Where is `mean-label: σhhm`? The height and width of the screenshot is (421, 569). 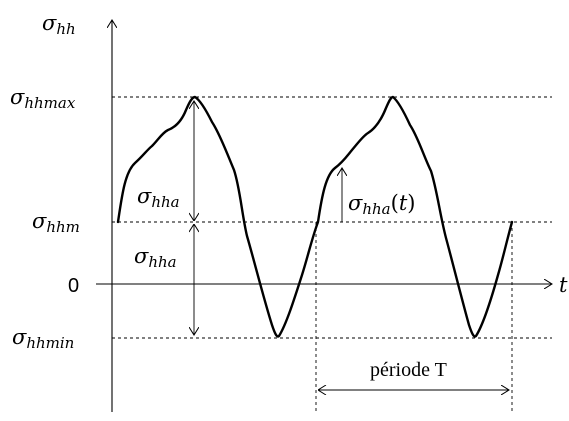 mean-label: σhhm is located at coordinates (56, 222).